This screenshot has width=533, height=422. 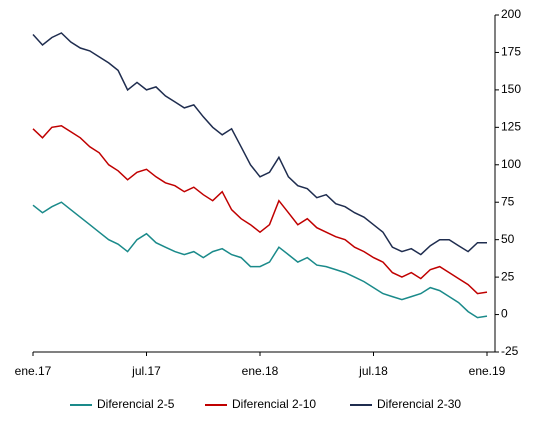 What do you see at coordinates (373, 371) in the screenshot?
I see `x-tick-label: jul.18` at bounding box center [373, 371].